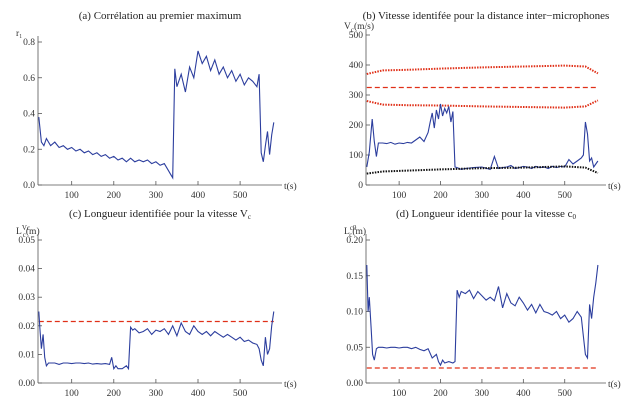 The width and height of the screenshot is (624, 399). I want to click on y-tick-label: 0.01, so click(26, 355).